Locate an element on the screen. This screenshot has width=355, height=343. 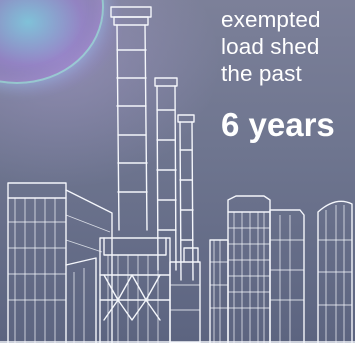
headline-text: exempted load shed the past 6 years is located at coordinates (278, 75).